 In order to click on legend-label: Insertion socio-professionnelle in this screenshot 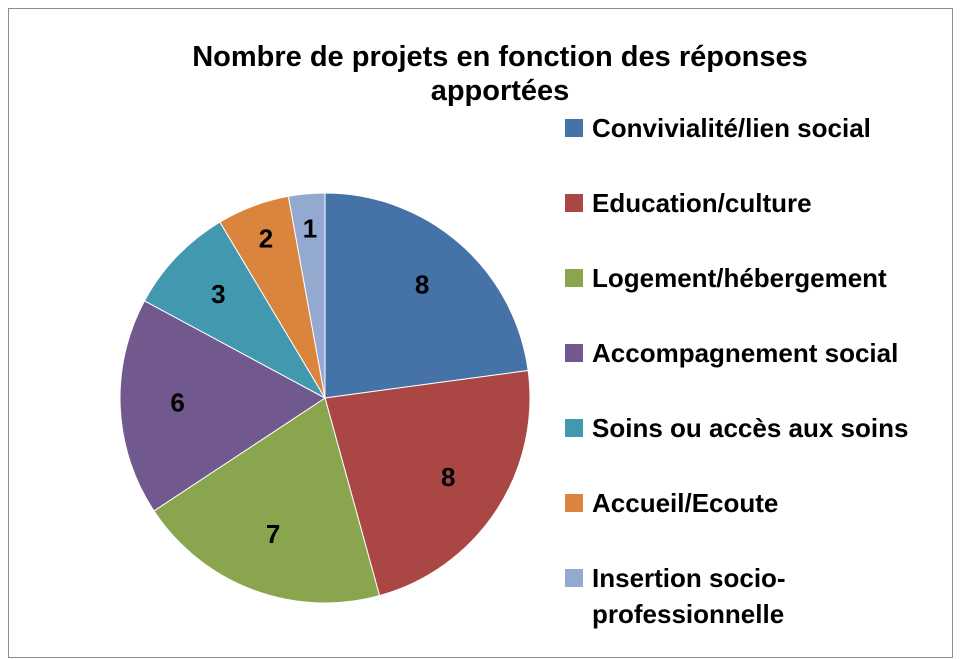, I will do `click(689, 596)`.